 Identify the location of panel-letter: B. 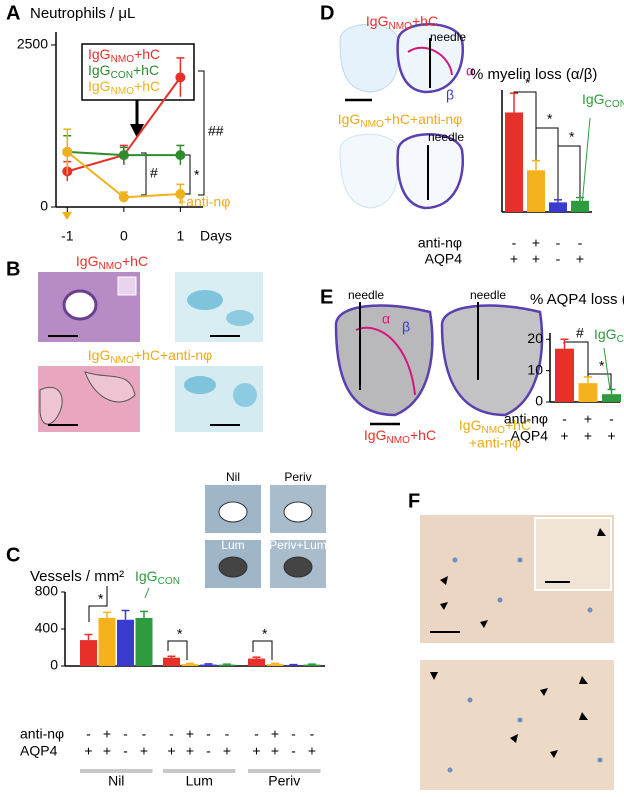
(13, 269).